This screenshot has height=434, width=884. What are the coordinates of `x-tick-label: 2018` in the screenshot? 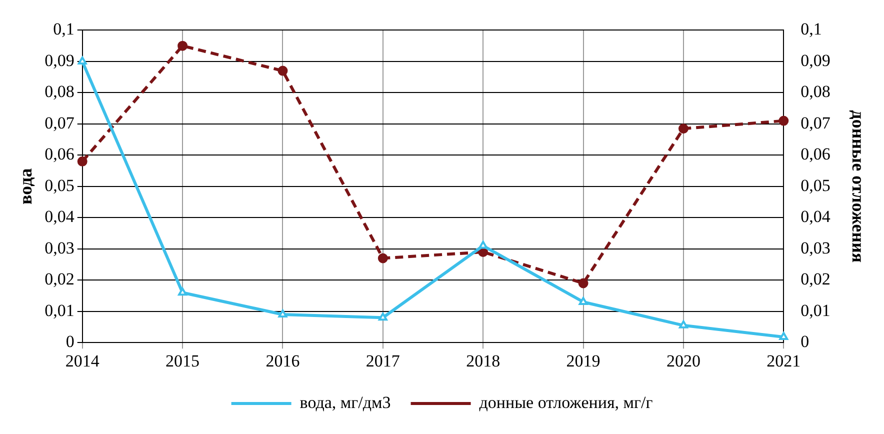 It's located at (483, 360).